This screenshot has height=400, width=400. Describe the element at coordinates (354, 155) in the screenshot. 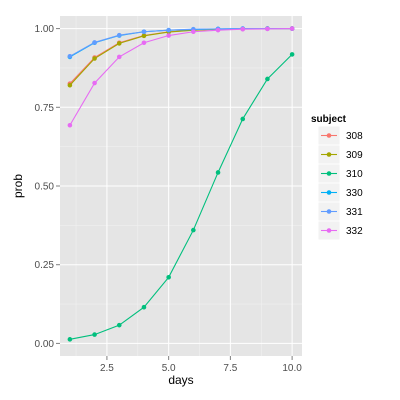

I see `legend-label-309: 309` at that location.